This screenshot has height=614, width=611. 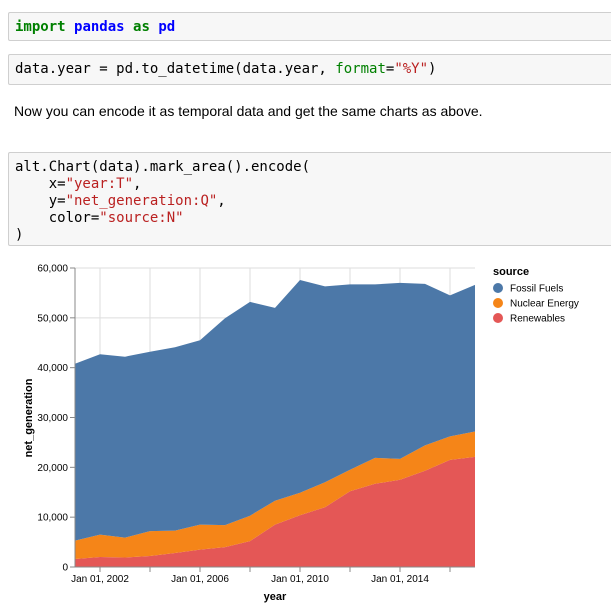 What do you see at coordinates (167, 27) in the screenshot?
I see `module-alias: pd` at bounding box center [167, 27].